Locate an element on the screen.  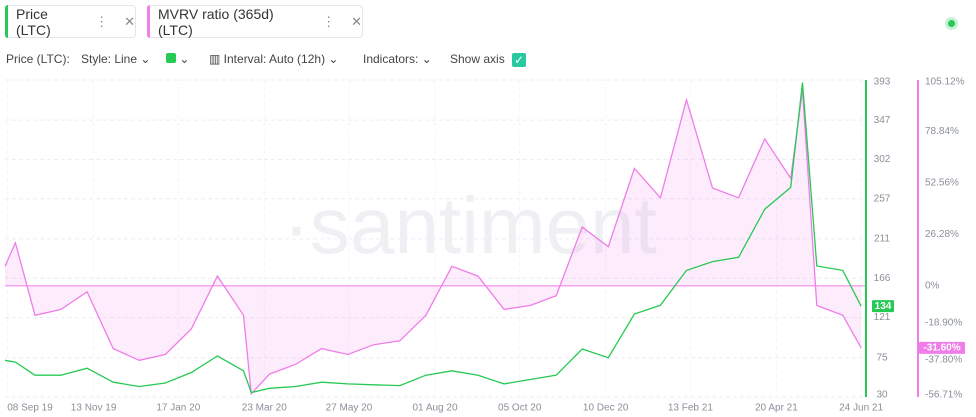
y-tick-label: 211 is located at coordinates (882, 239).